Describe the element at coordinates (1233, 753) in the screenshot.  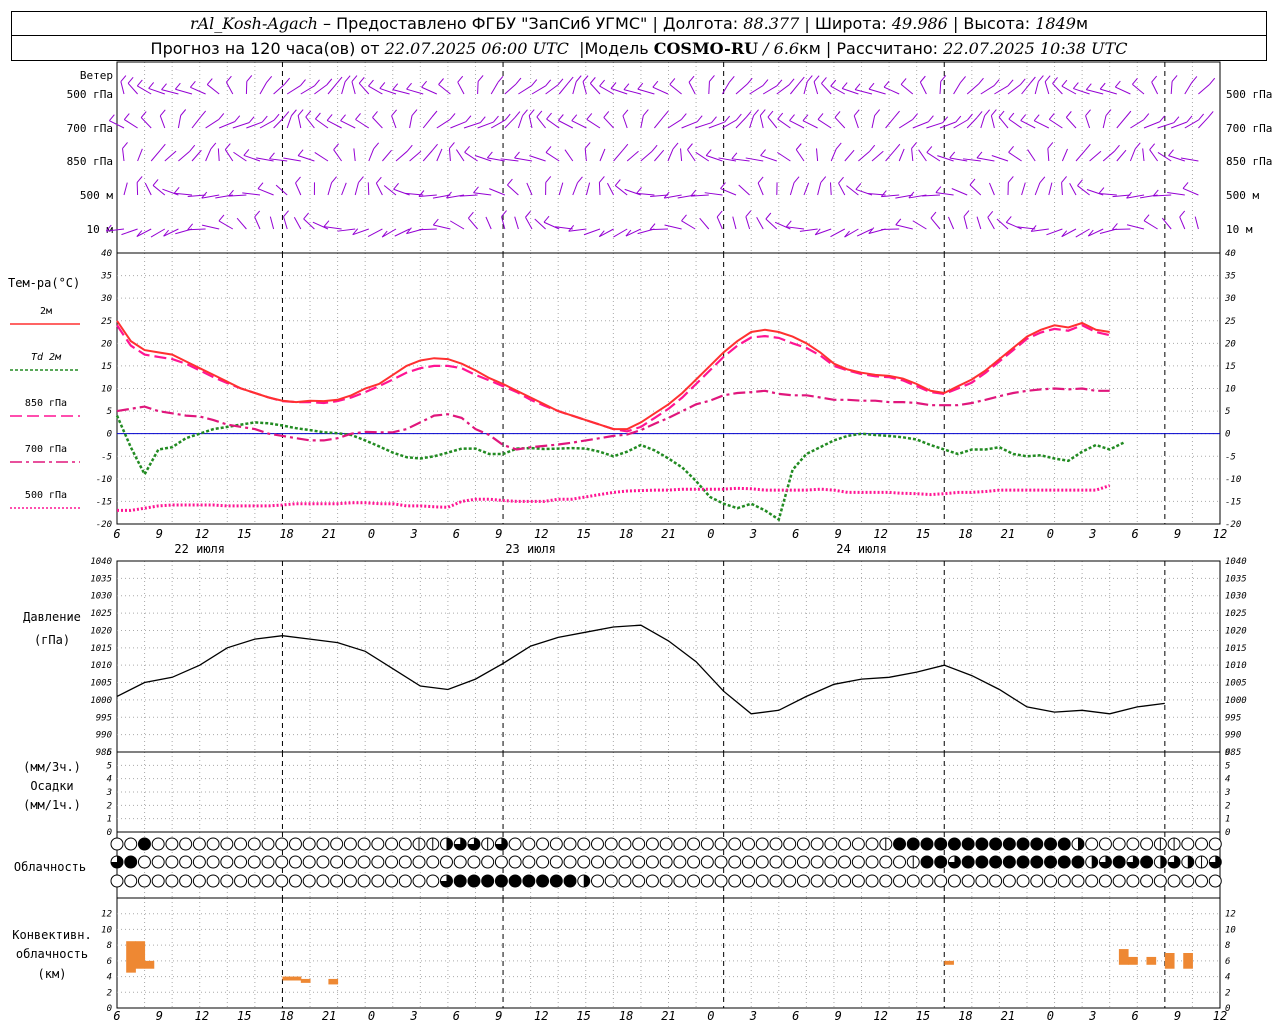
I see `press-tick-right: 985` at that location.